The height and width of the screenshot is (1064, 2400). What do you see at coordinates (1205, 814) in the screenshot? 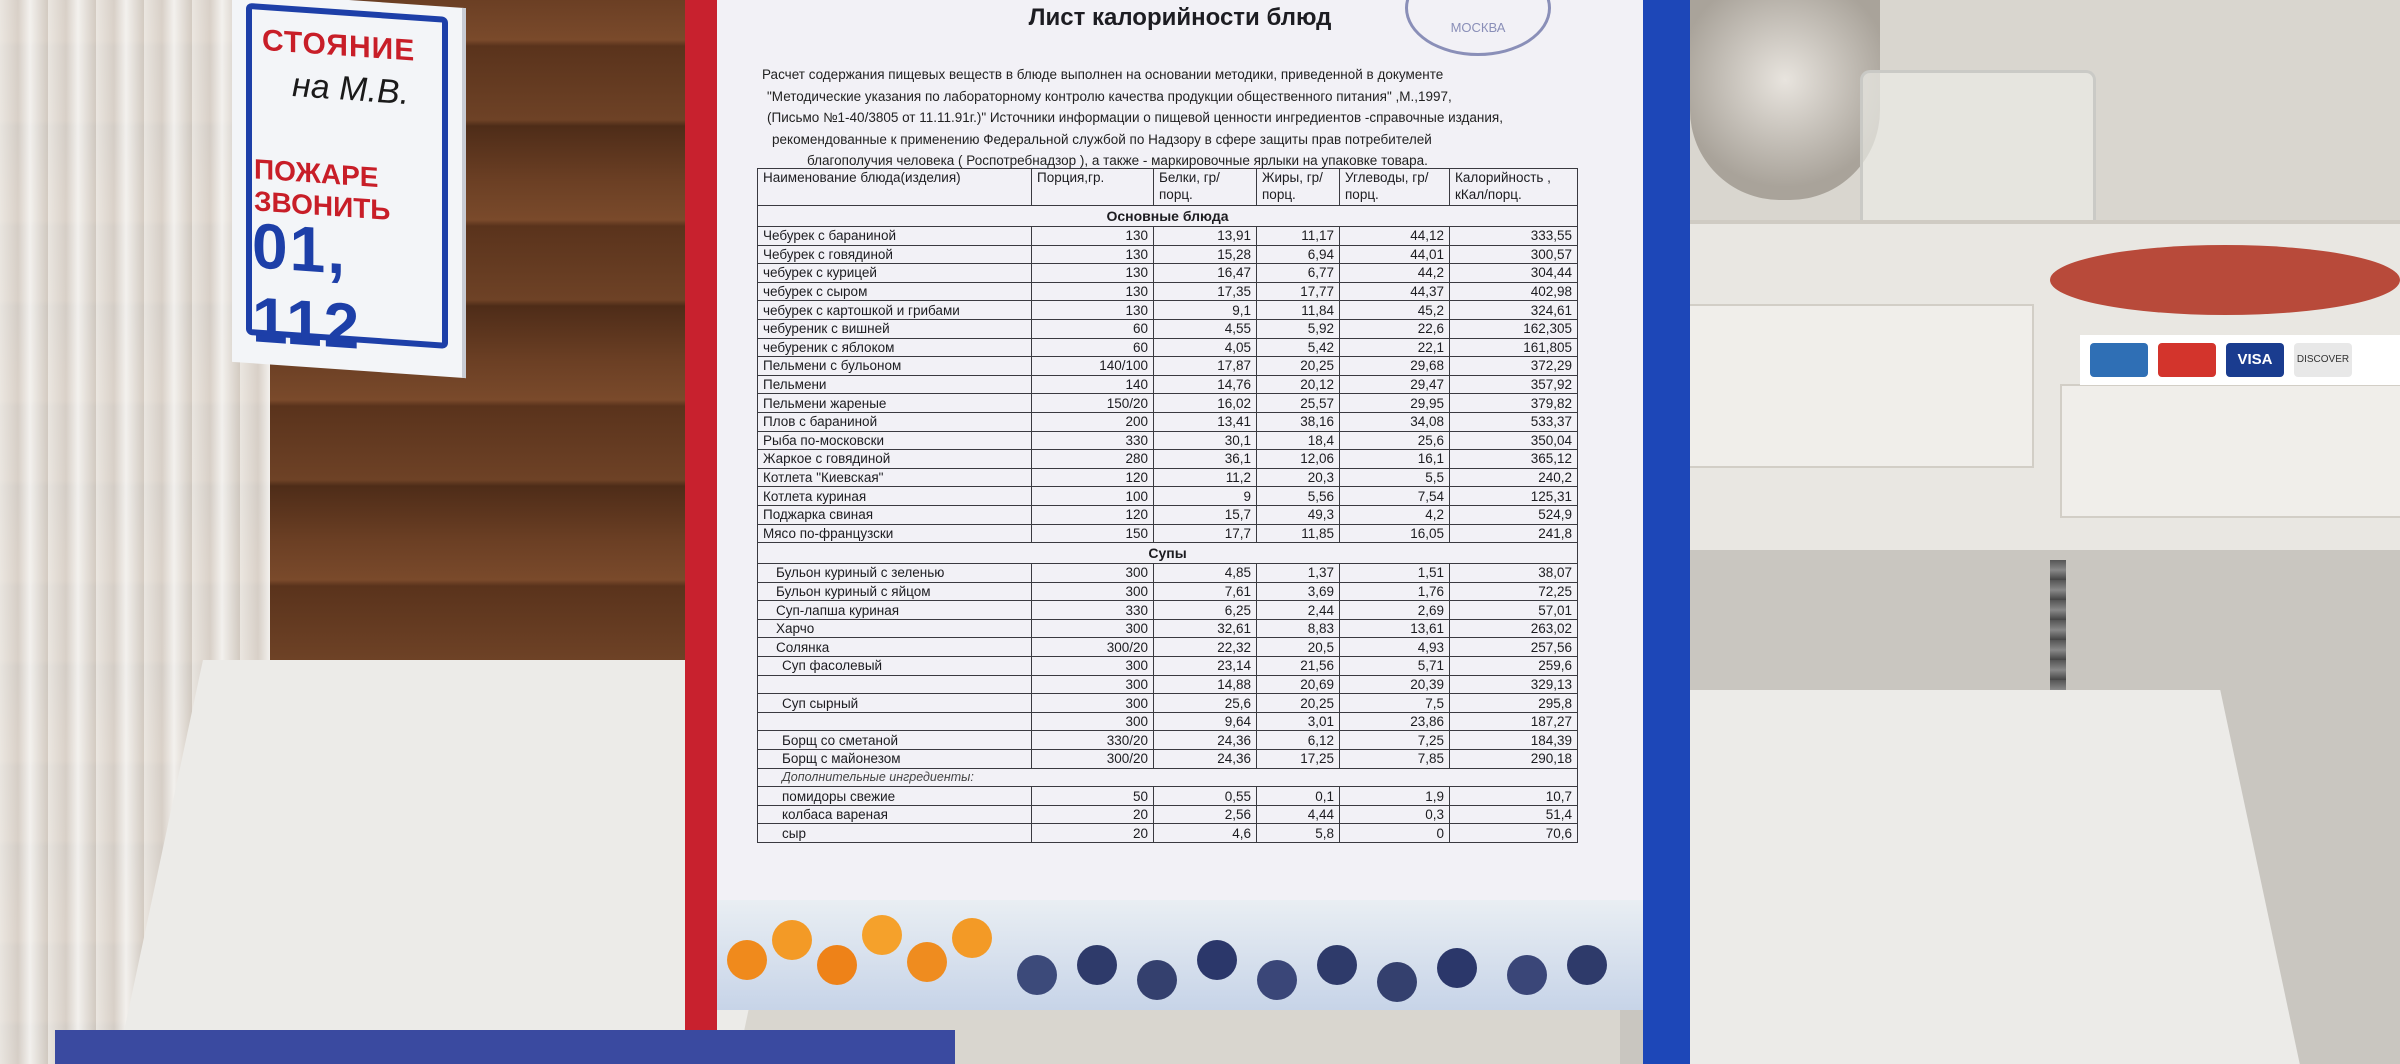
I see `protein-cell: 2,56` at bounding box center [1205, 814].